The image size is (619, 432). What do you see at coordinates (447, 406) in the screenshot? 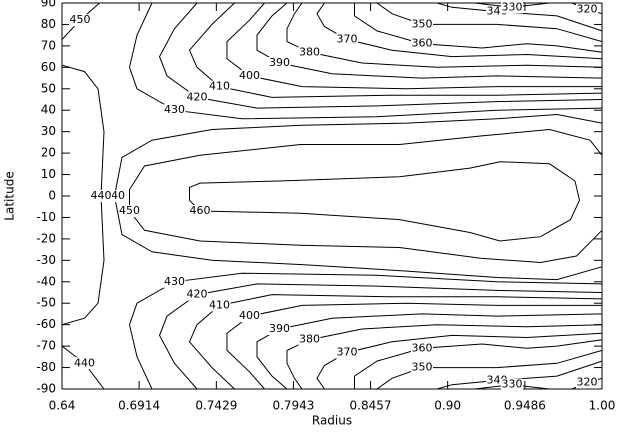
I see `x-tick-label: 0.90` at bounding box center [447, 406].